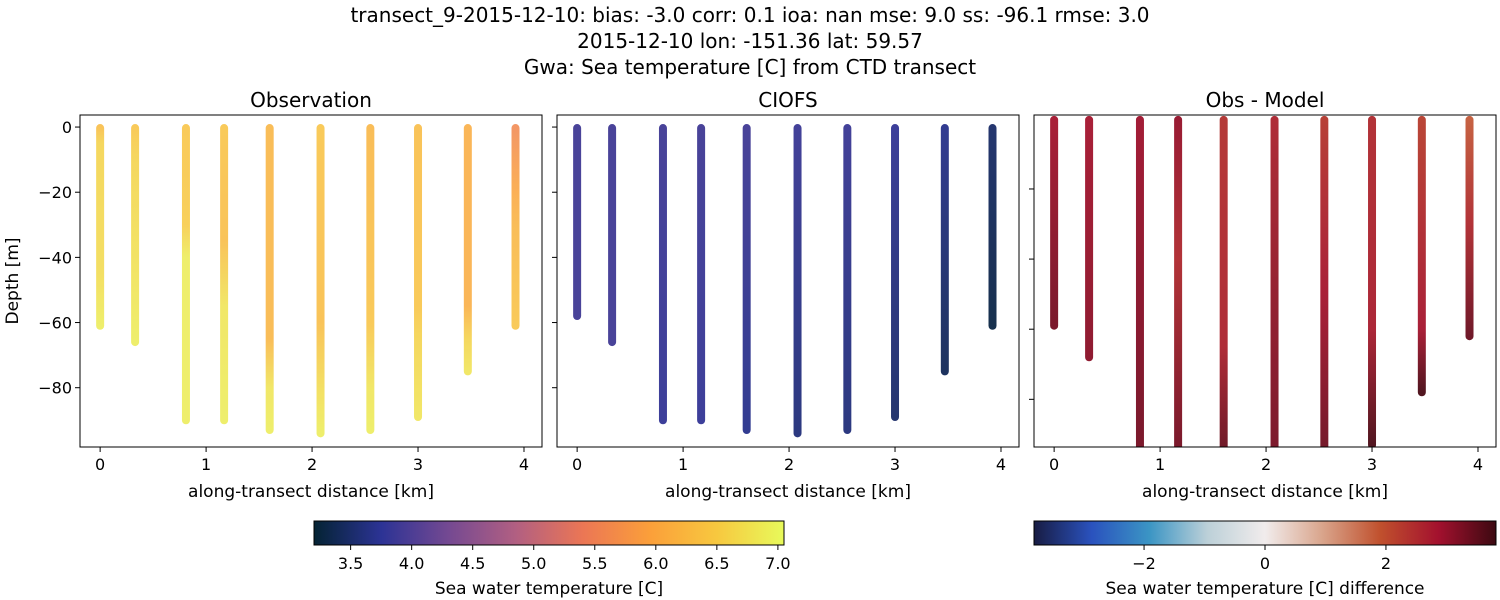 This screenshot has height=600, width=1500. I want to click on colorbar-label: Sea water temperature [C] difference, so click(1264, 589).